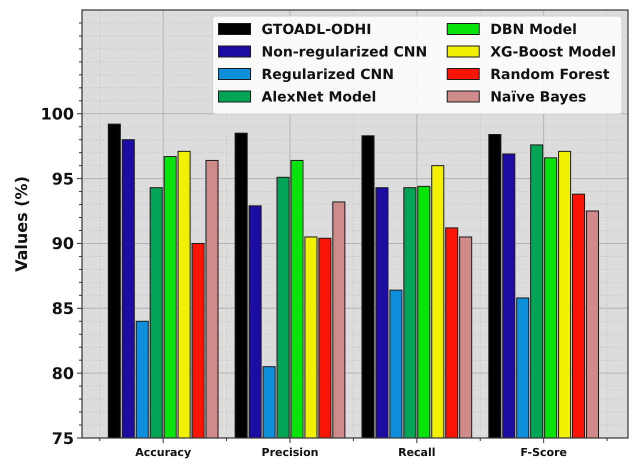  What do you see at coordinates (543, 452) in the screenshot?
I see `x-tick-label: F-Score` at bounding box center [543, 452].